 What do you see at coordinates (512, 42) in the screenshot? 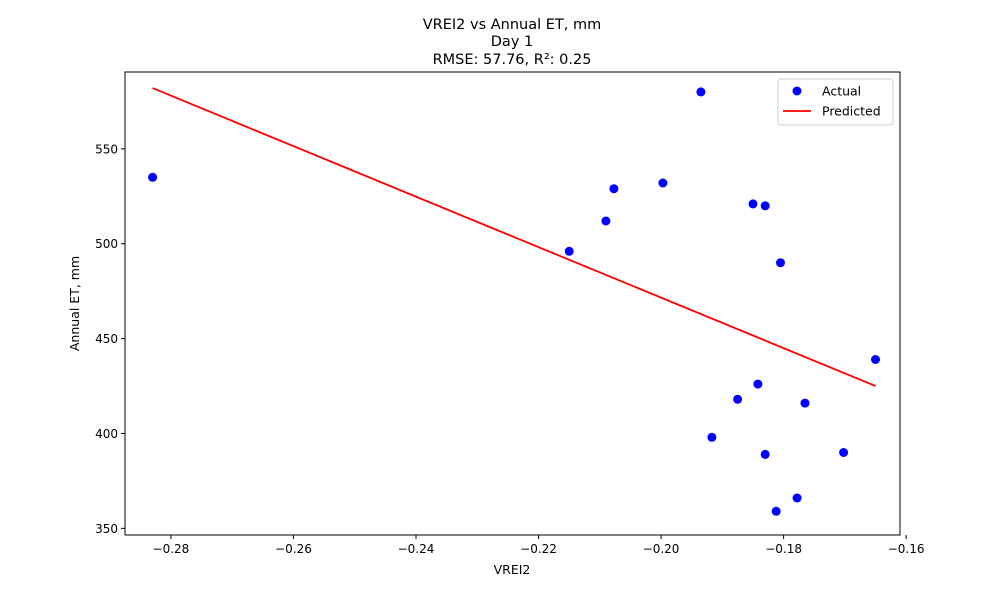
I see `chart-subtitle-day: Day 1` at bounding box center [512, 42].